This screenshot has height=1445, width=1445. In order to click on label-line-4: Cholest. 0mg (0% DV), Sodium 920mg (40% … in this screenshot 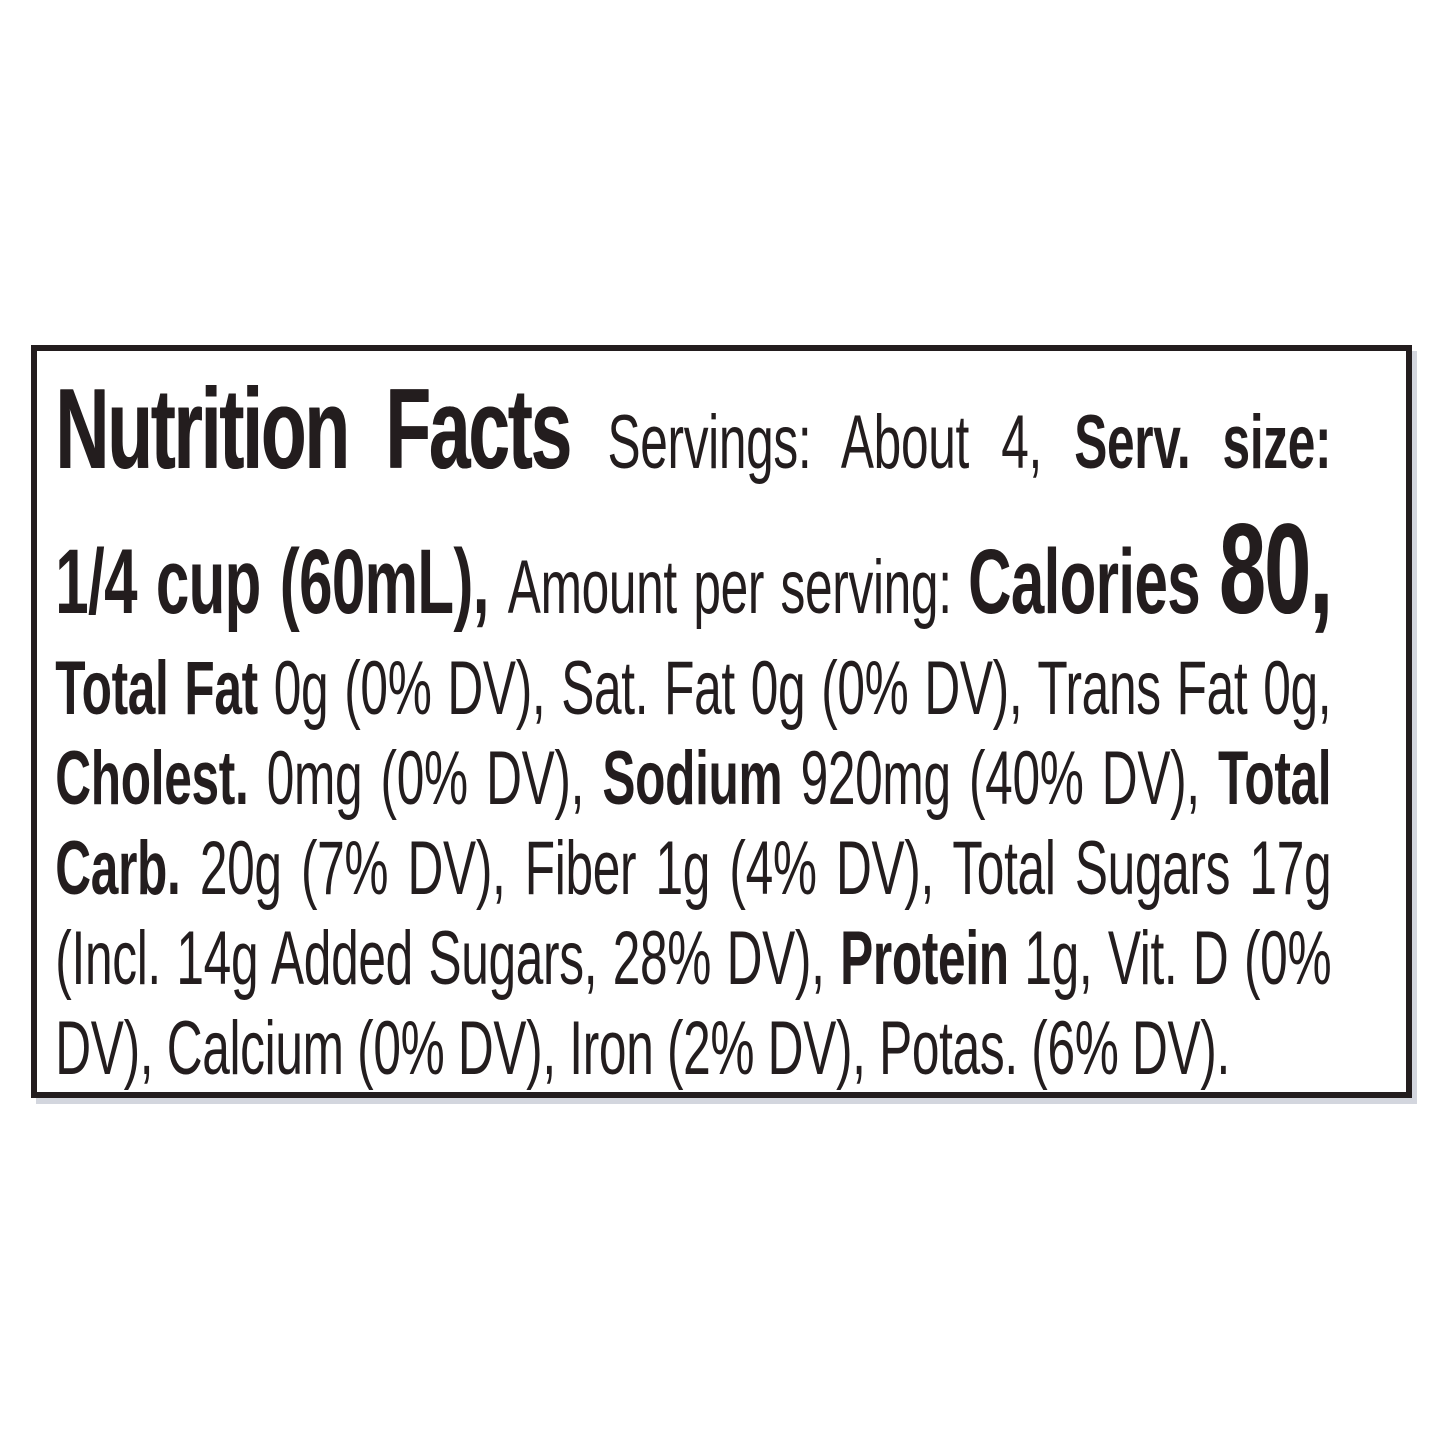, I will do `click(693, 779)`.